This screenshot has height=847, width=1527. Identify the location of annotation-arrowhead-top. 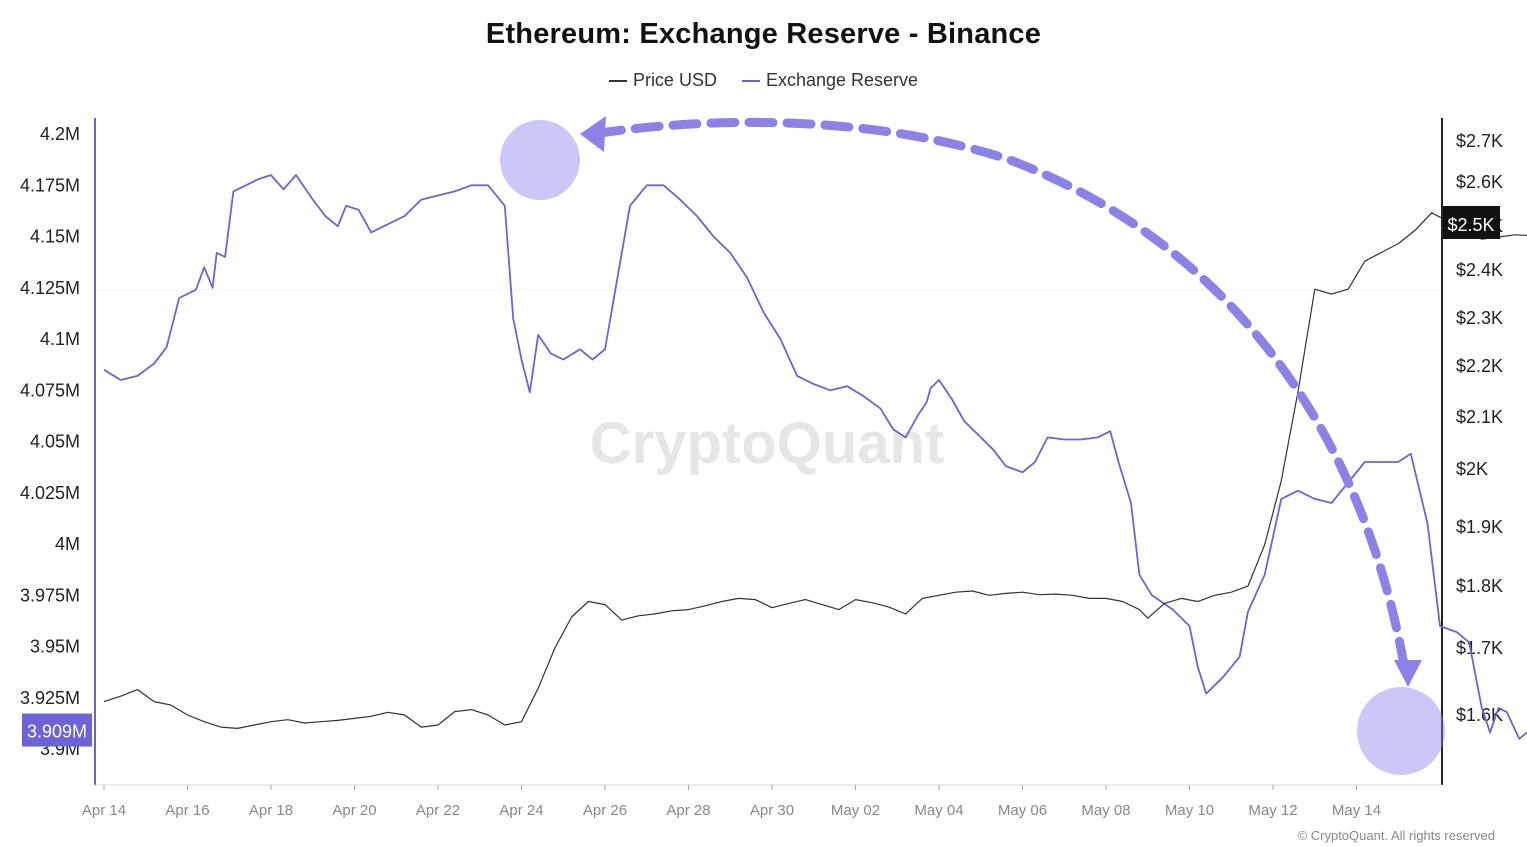
(593, 134).